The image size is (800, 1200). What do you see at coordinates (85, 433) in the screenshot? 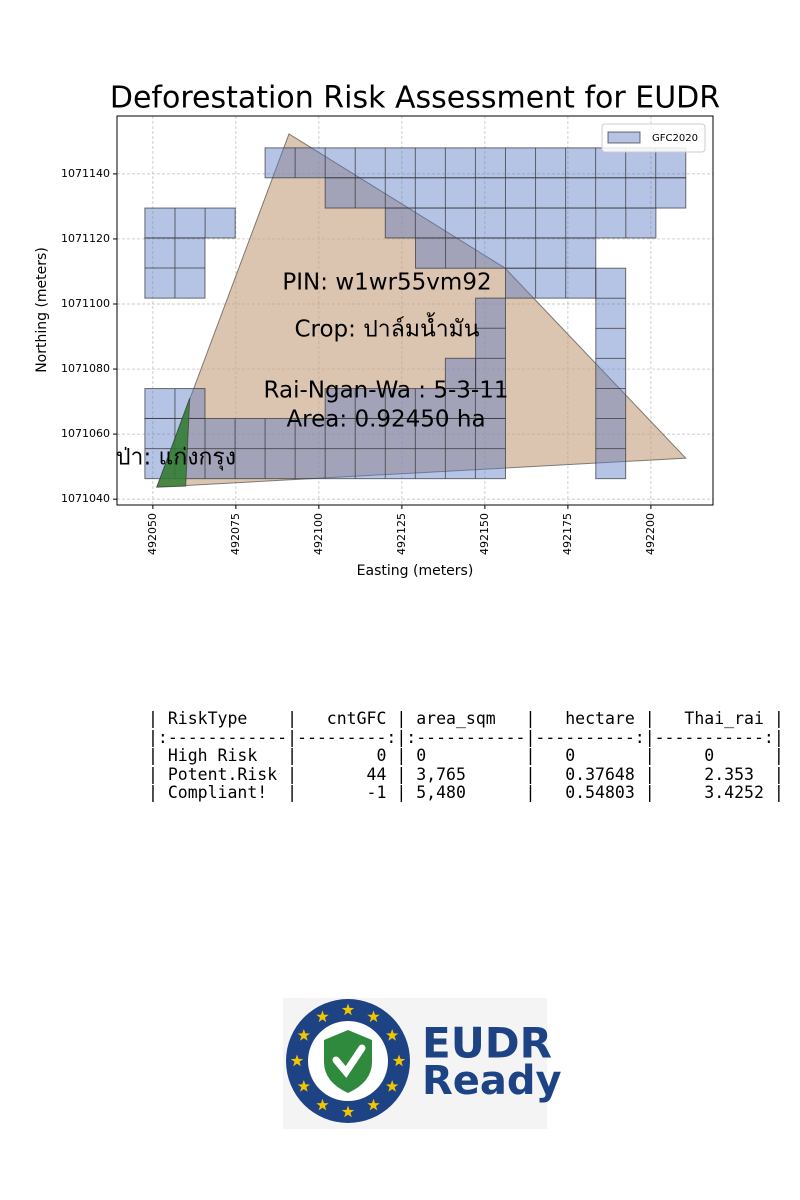
I see `y-tick-label: 1071060` at bounding box center [85, 433].